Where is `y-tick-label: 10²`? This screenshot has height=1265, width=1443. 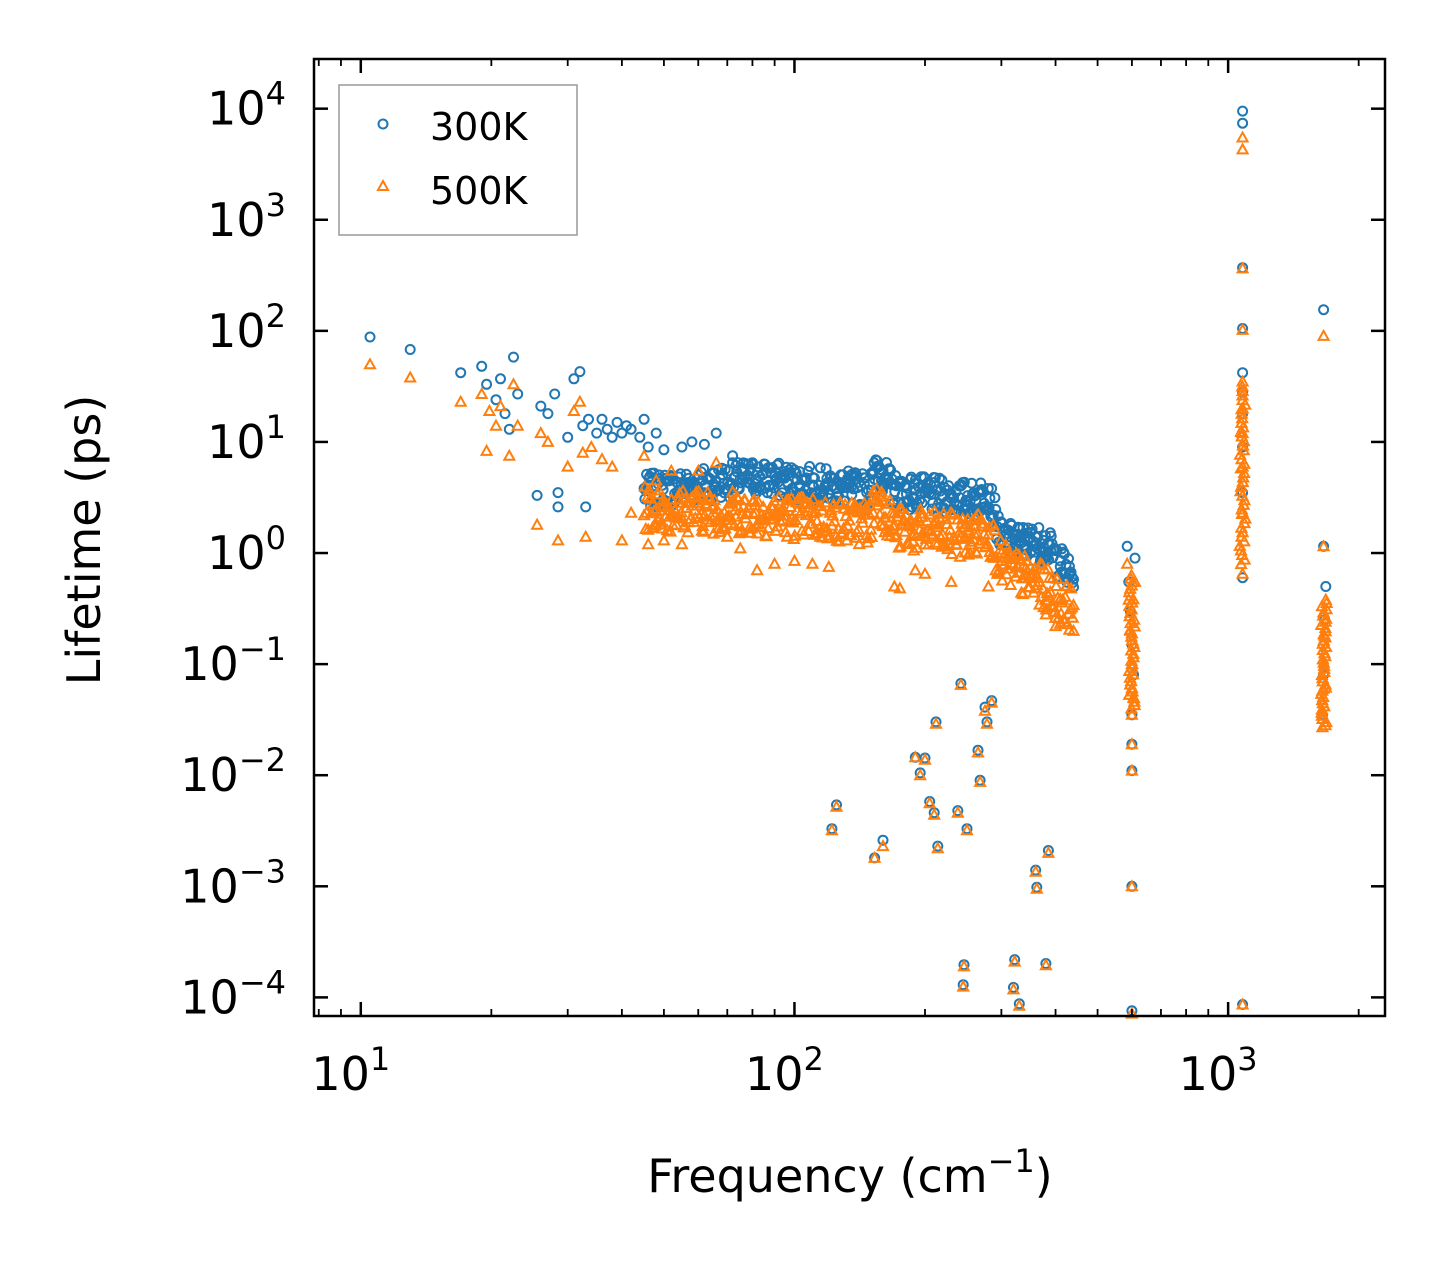
y-tick-label: 10² is located at coordinates (246, 327).